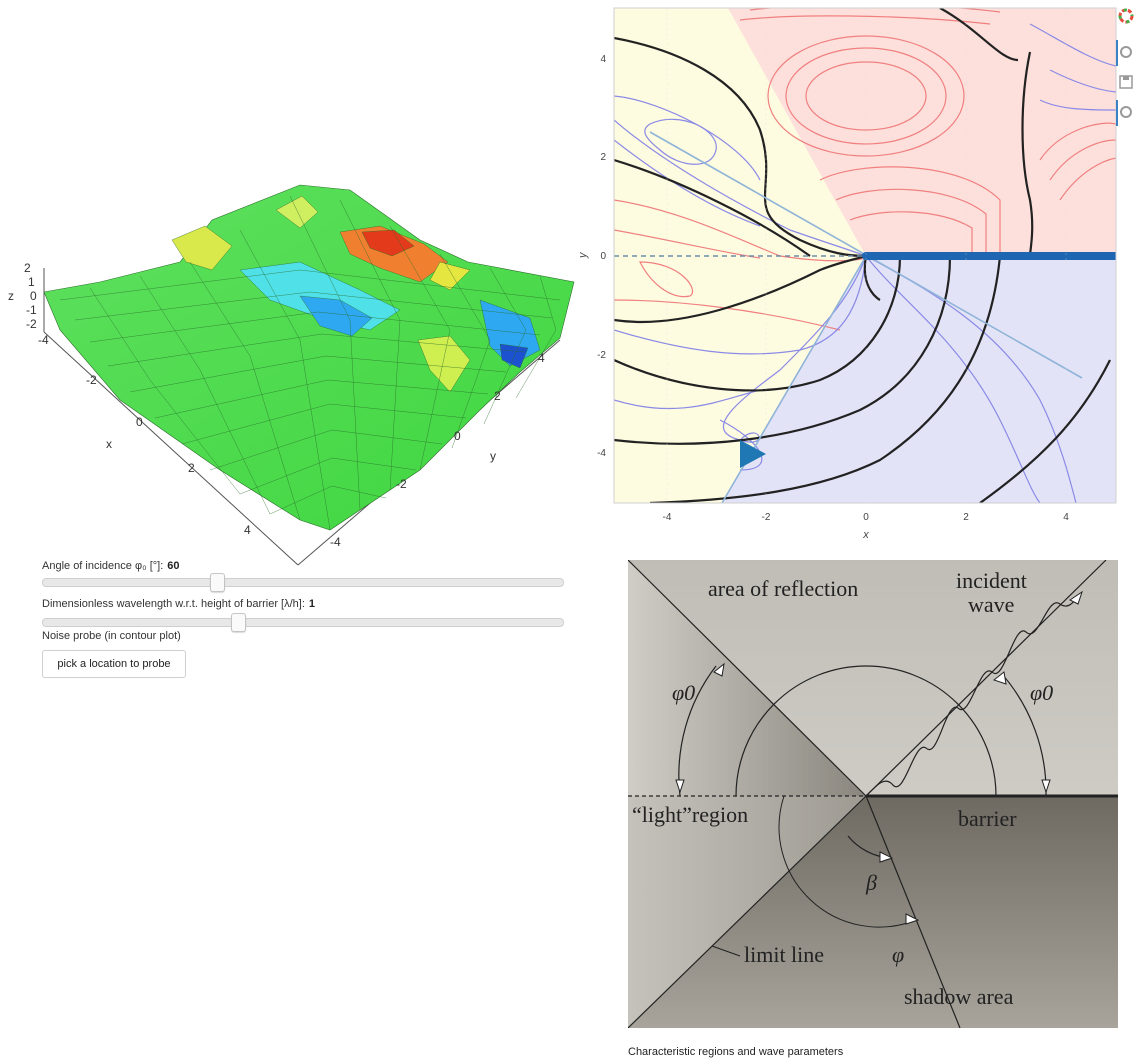 This screenshot has height=1060, width=1138. I want to click on contour-y-label: y, so click(583, 255).